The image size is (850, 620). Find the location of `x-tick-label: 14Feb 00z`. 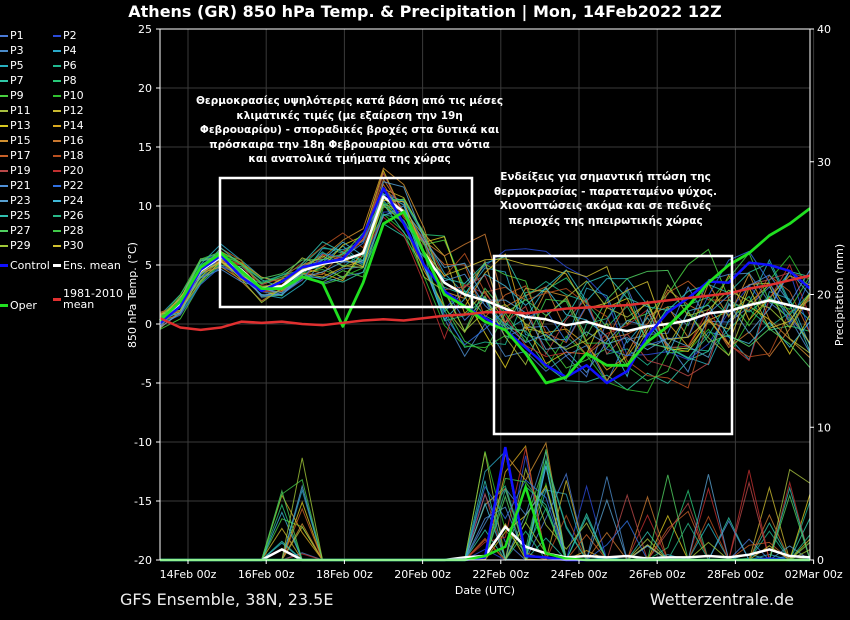

x-tick-label: 14Feb 00z is located at coordinates (188, 574).